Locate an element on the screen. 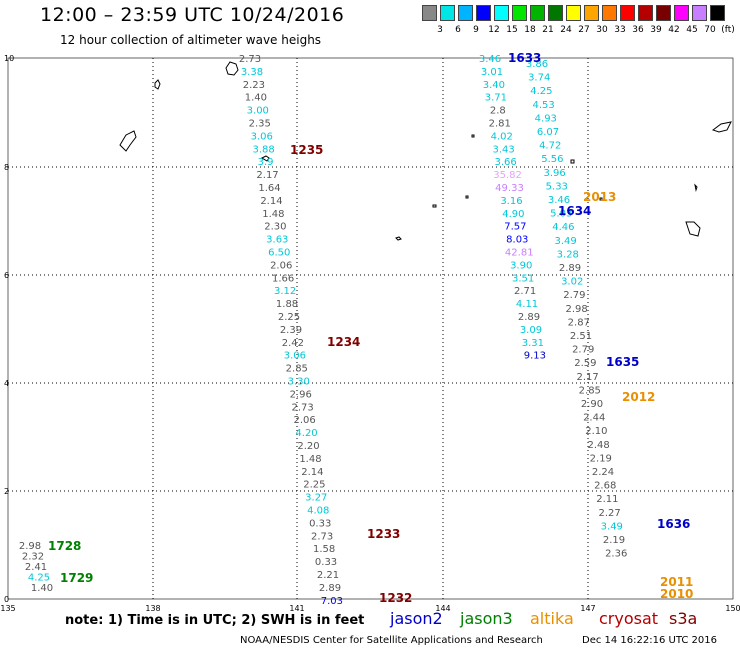 The height and width of the screenshot is (650, 740). track-label-2011: 2011 is located at coordinates (676, 582).